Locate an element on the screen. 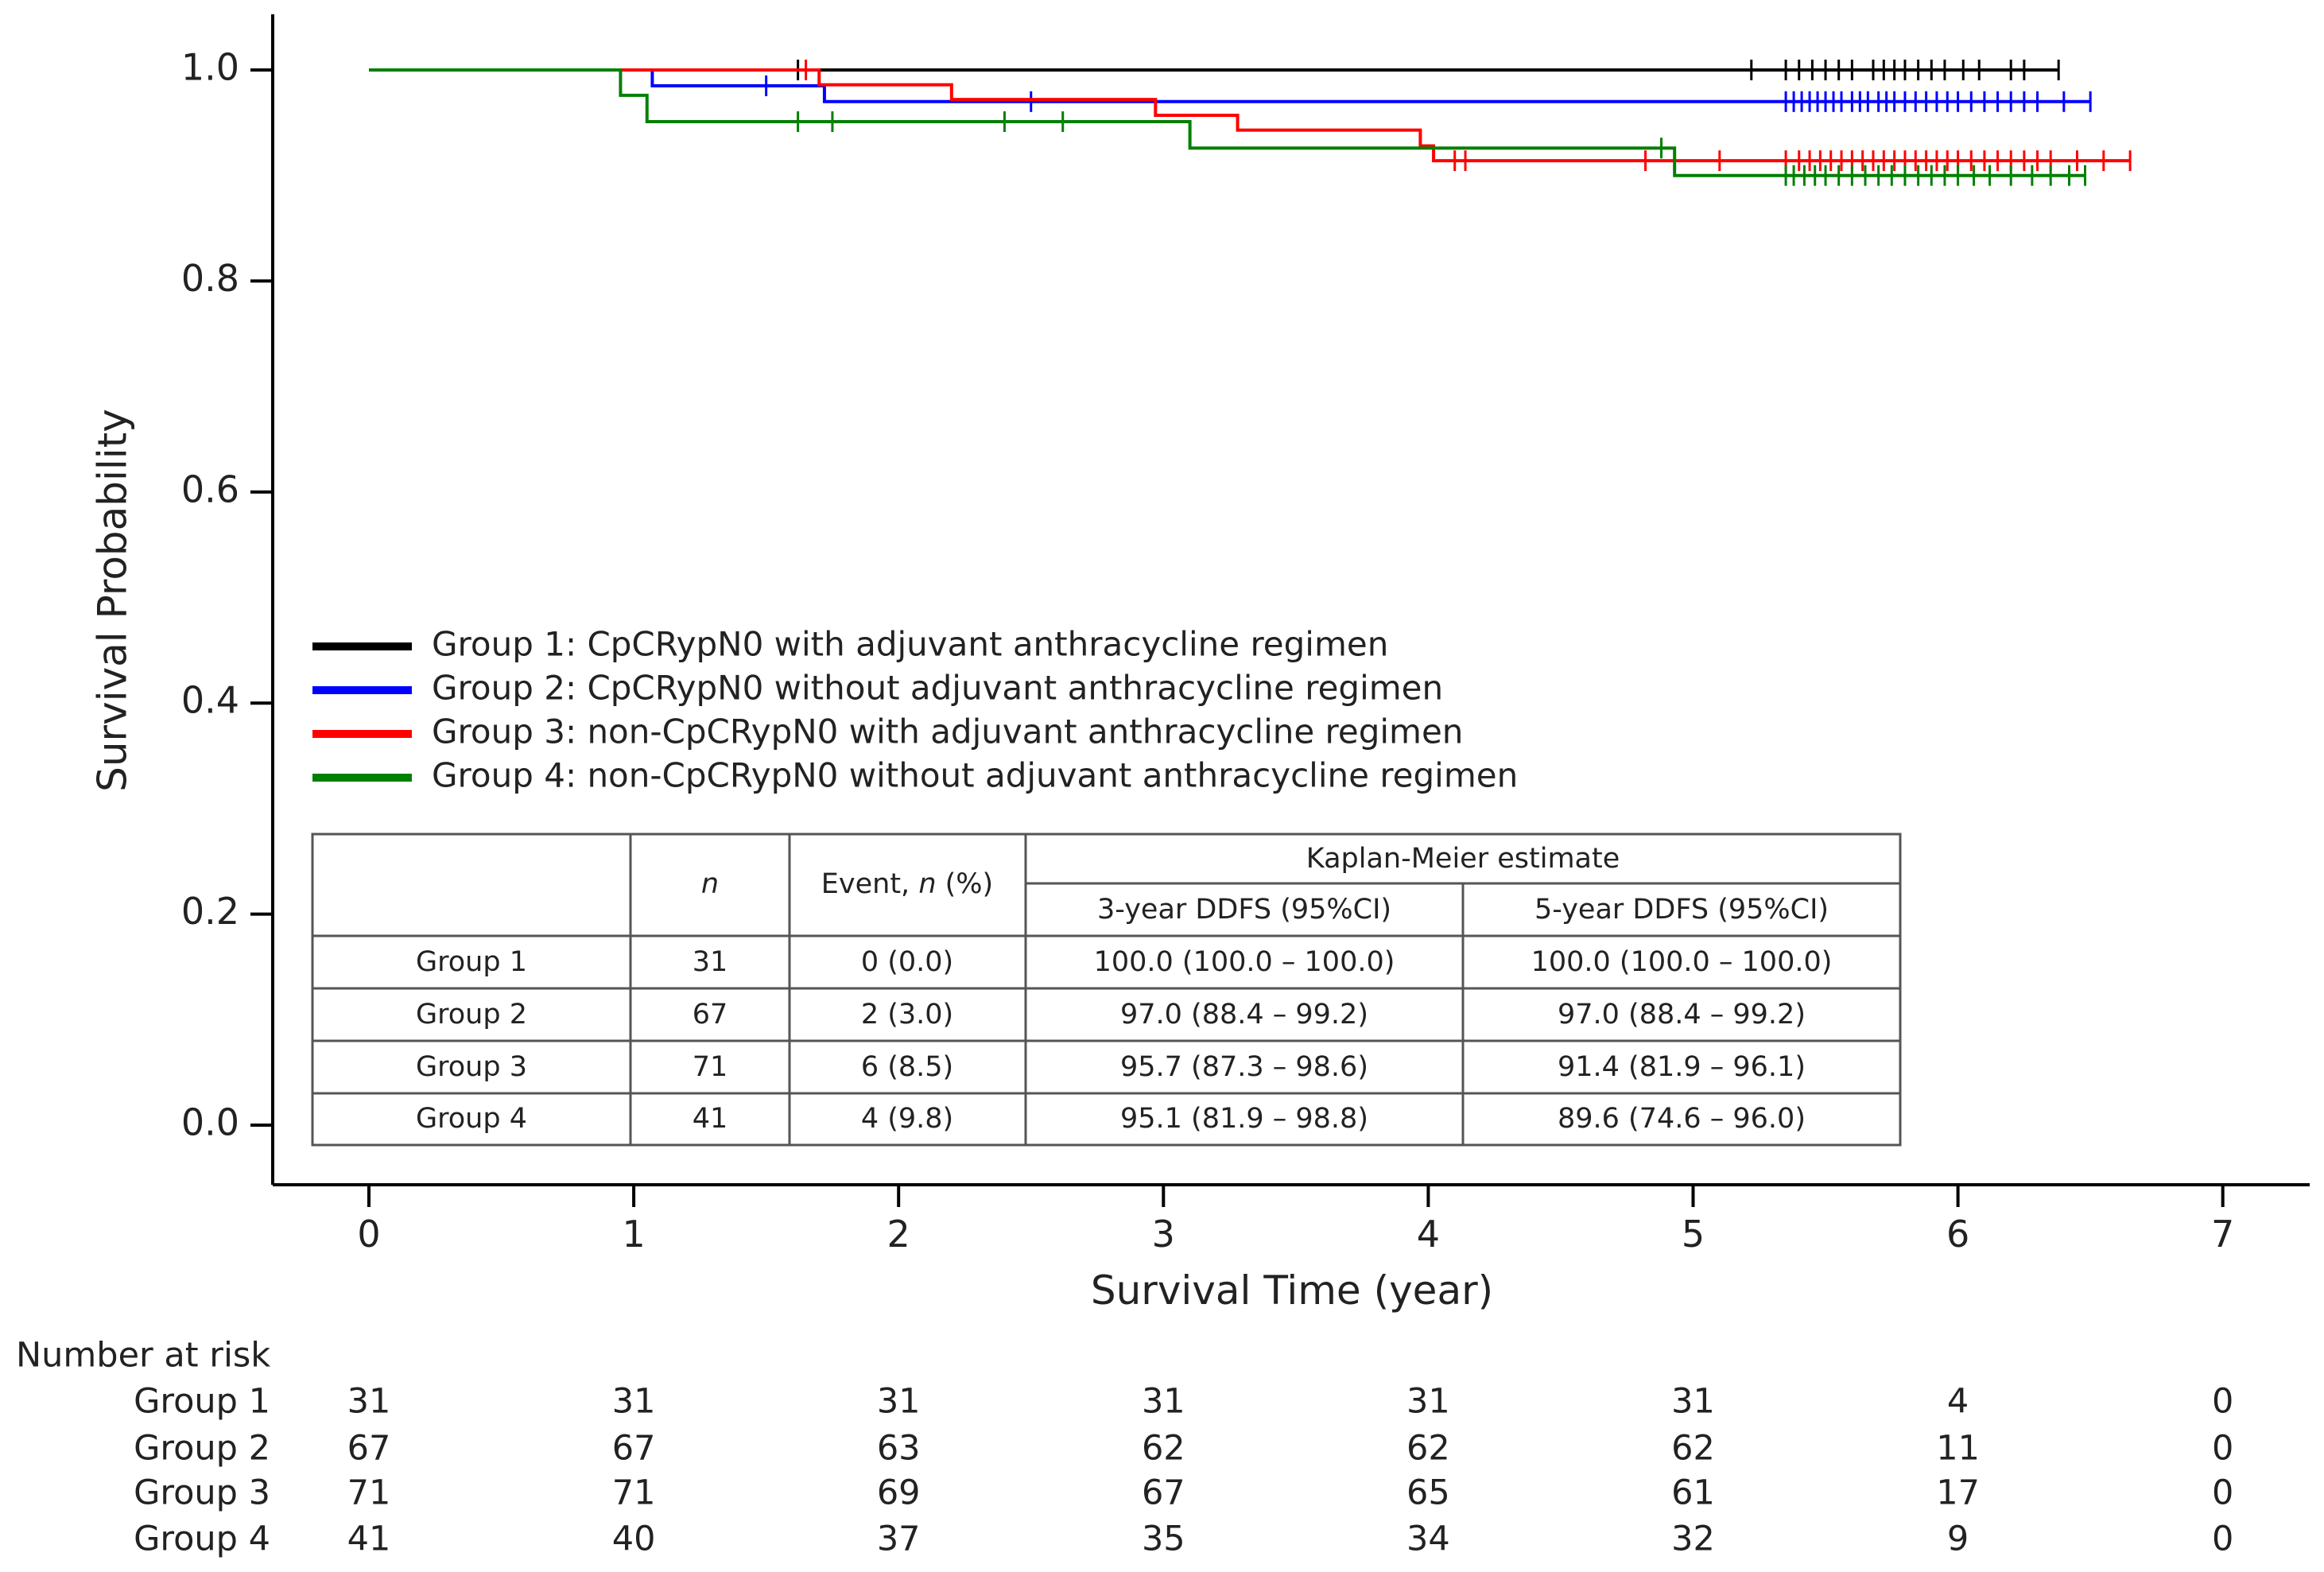  table-cell-event: 4 (9.8) is located at coordinates (907, 1119).